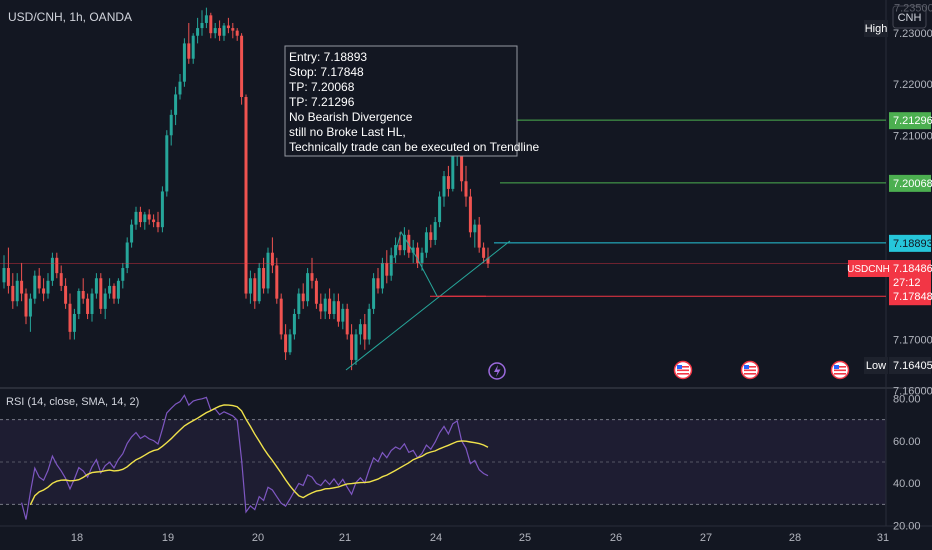 The width and height of the screenshot is (932, 550). I want to click on currency-badge-box, so click(909, 17).